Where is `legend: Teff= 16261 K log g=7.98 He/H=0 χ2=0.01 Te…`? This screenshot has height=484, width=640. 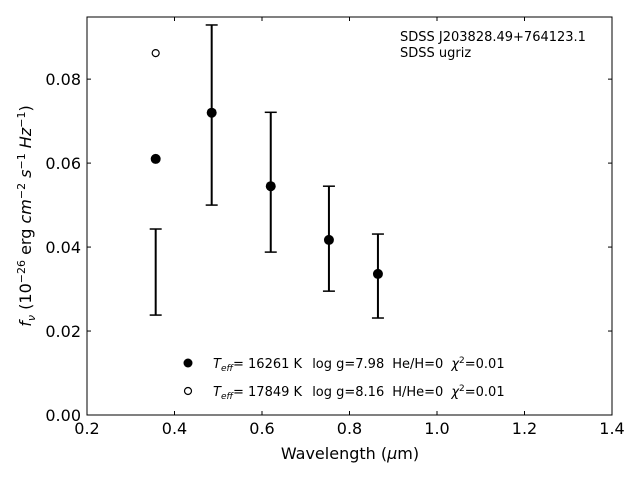
legend: Teff= 16261 K log g=7.98 He/H=0 χ2=0.01 Te… is located at coordinates (344, 379).